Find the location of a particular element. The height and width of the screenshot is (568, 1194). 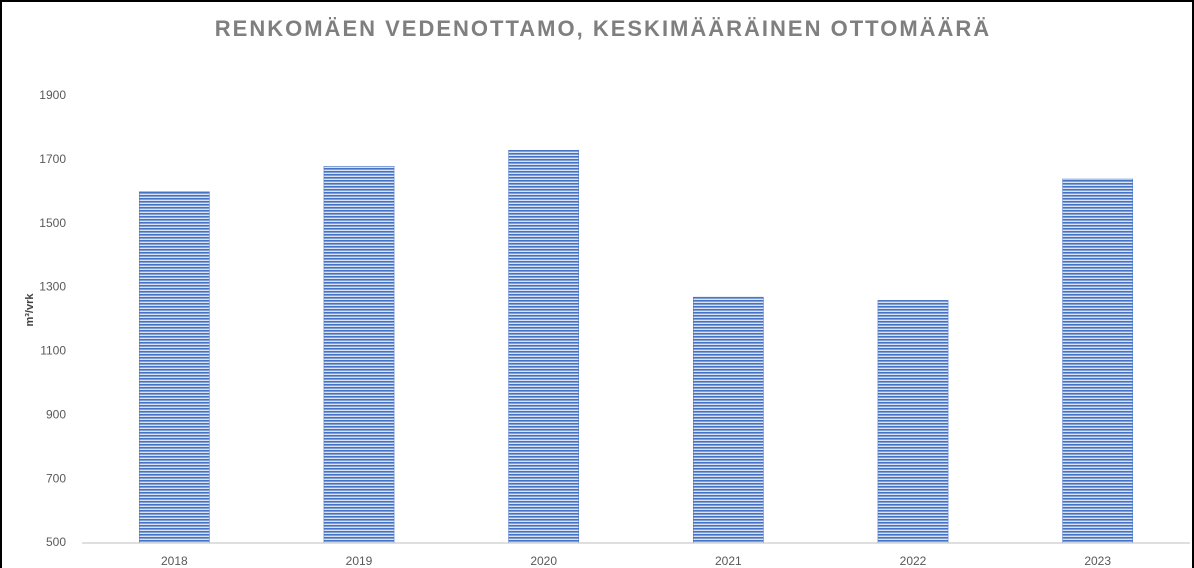

x-tick-label: 2023 is located at coordinates (1097, 561).